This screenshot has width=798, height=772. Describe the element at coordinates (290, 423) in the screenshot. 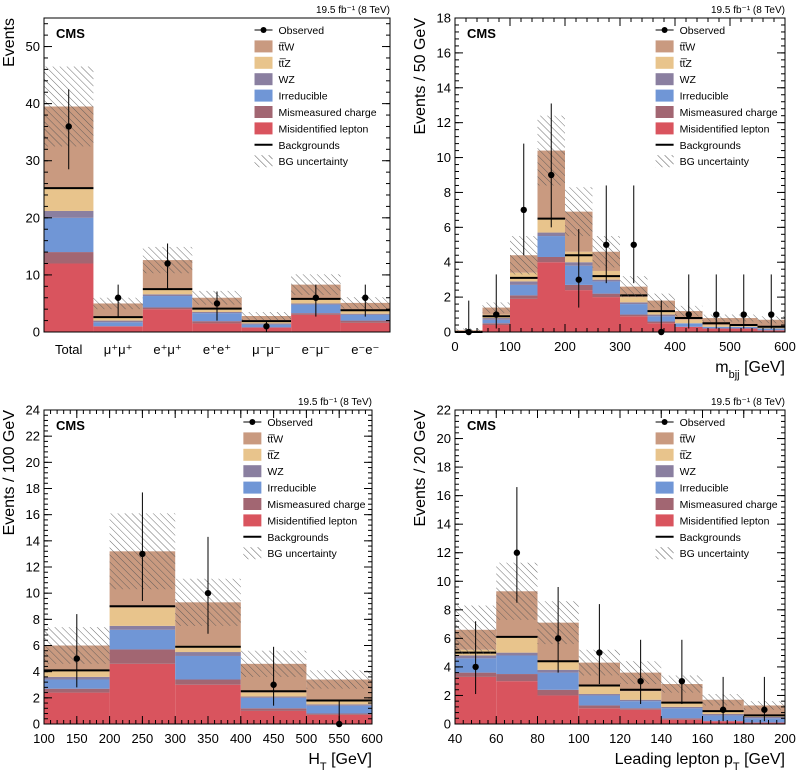

I see `legend-label: Observed` at that location.